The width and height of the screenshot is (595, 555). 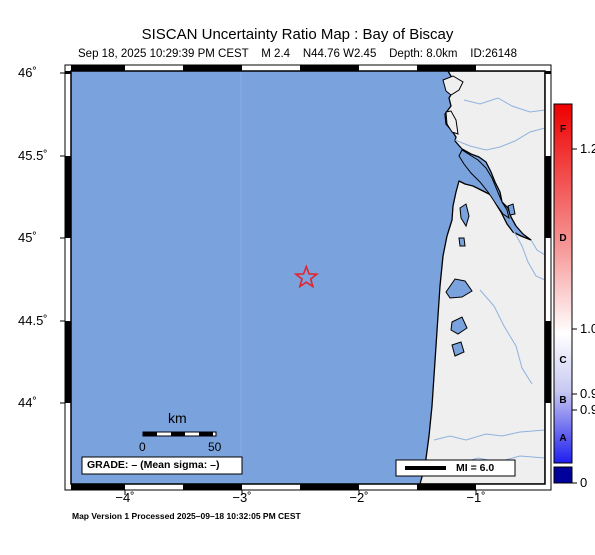 I want to click on island-re, so click(x=453, y=85).